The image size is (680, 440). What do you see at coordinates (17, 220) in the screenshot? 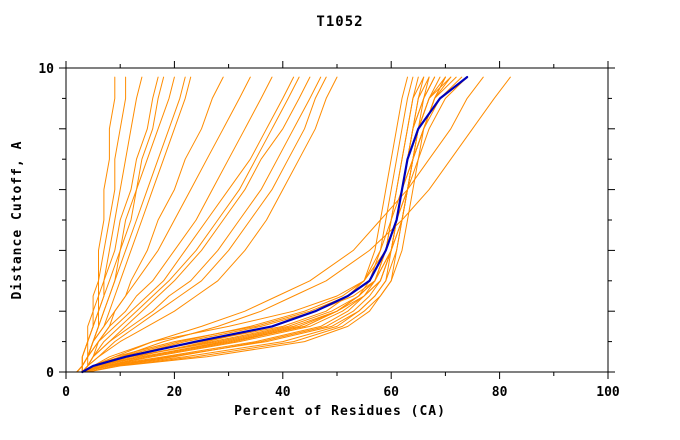
I see `y-axis-label: Distance Cutoff, A` at bounding box center [17, 220].